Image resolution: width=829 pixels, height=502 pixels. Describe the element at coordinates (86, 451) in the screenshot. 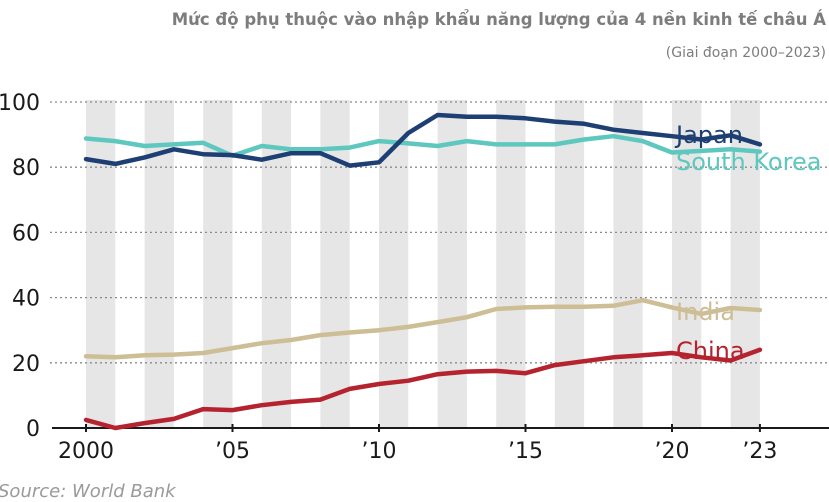

I see `x-tick-label: 2000` at that location.